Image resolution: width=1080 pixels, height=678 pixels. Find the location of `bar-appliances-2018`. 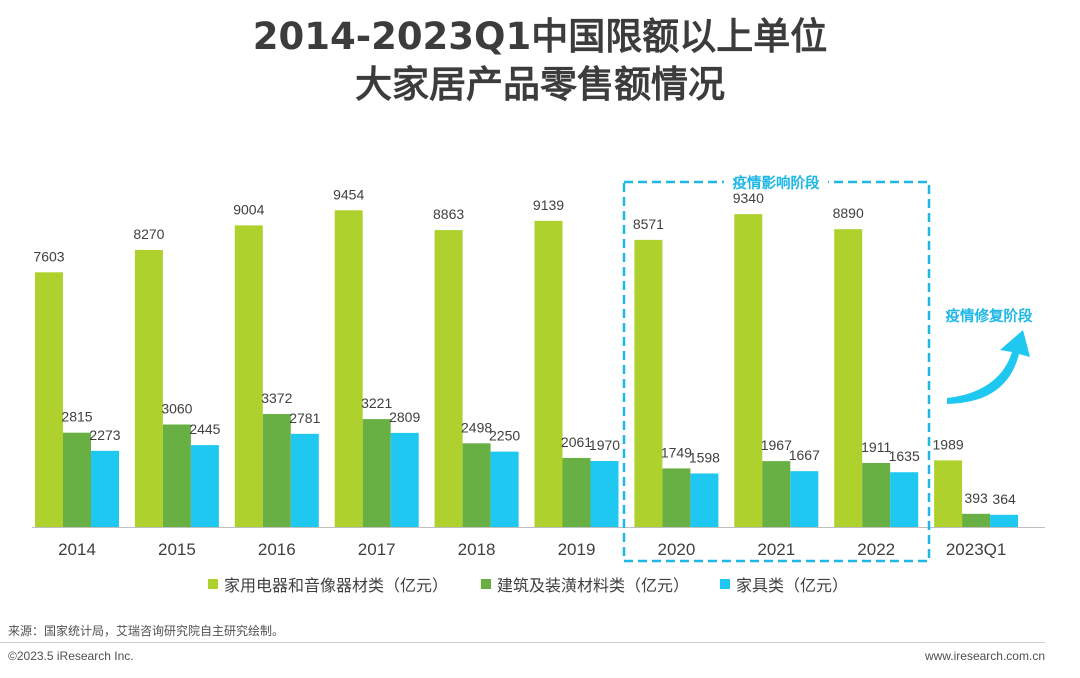

bar-appliances-2018 is located at coordinates (448, 379).